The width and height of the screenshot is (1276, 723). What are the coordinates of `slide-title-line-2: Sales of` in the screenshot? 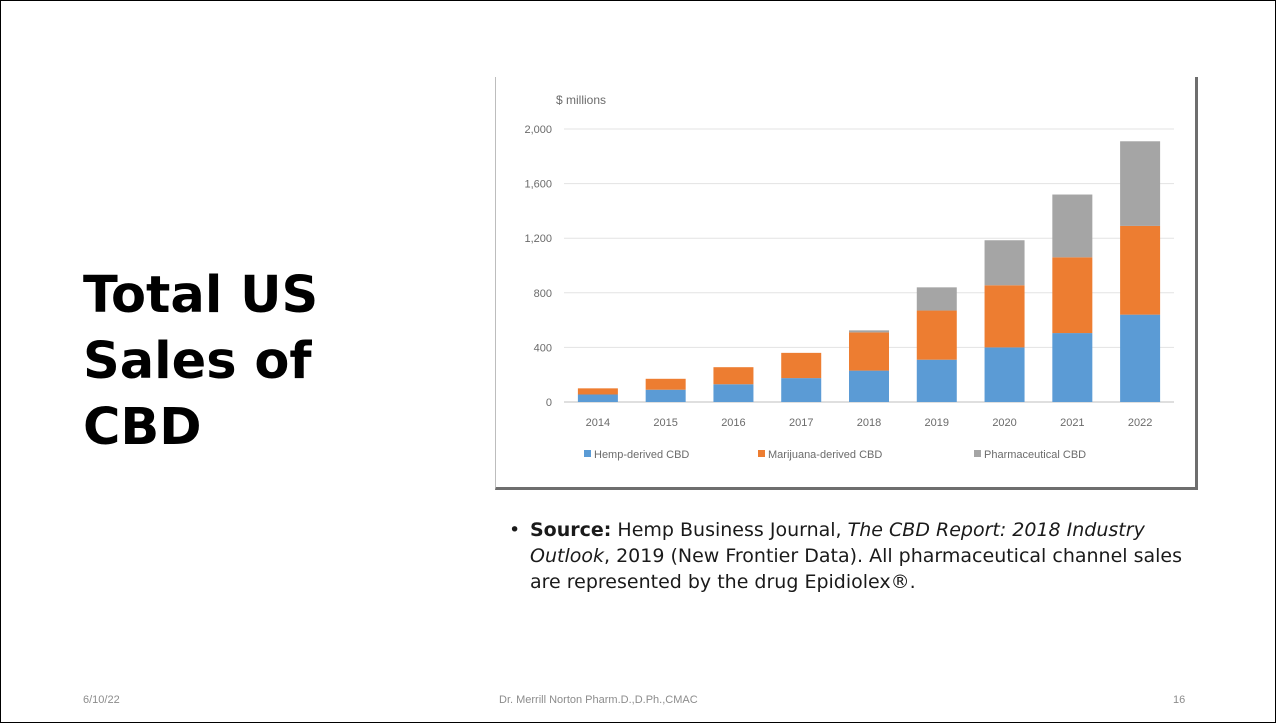 It's located at (197, 361).